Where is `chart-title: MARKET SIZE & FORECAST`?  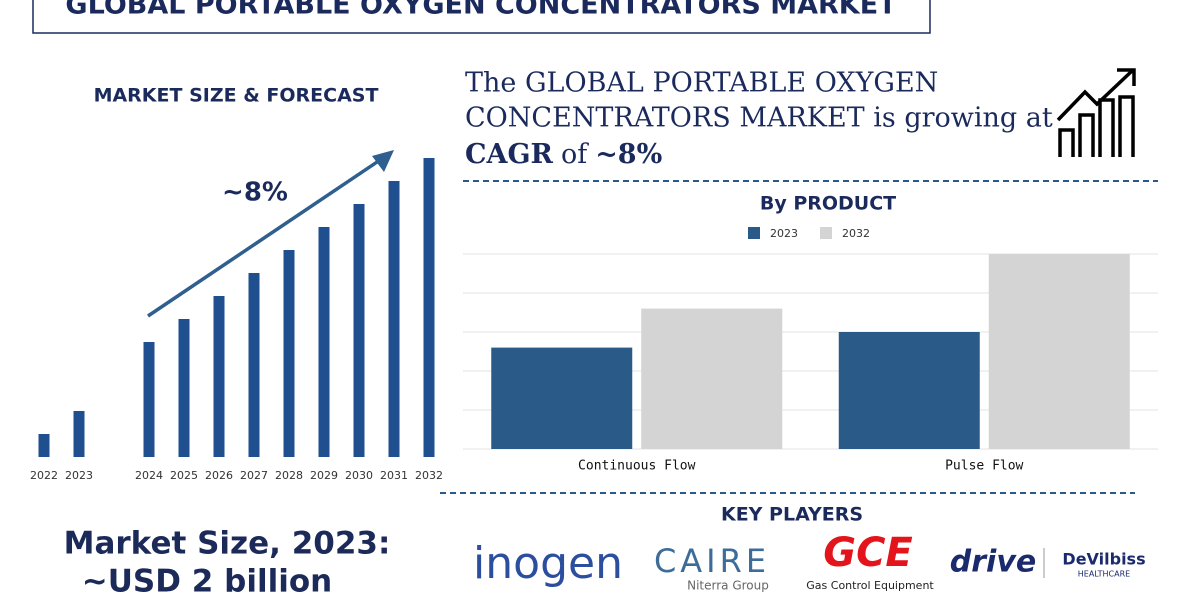
chart-title: MARKET SIZE & FORECAST is located at coordinates (236, 96).